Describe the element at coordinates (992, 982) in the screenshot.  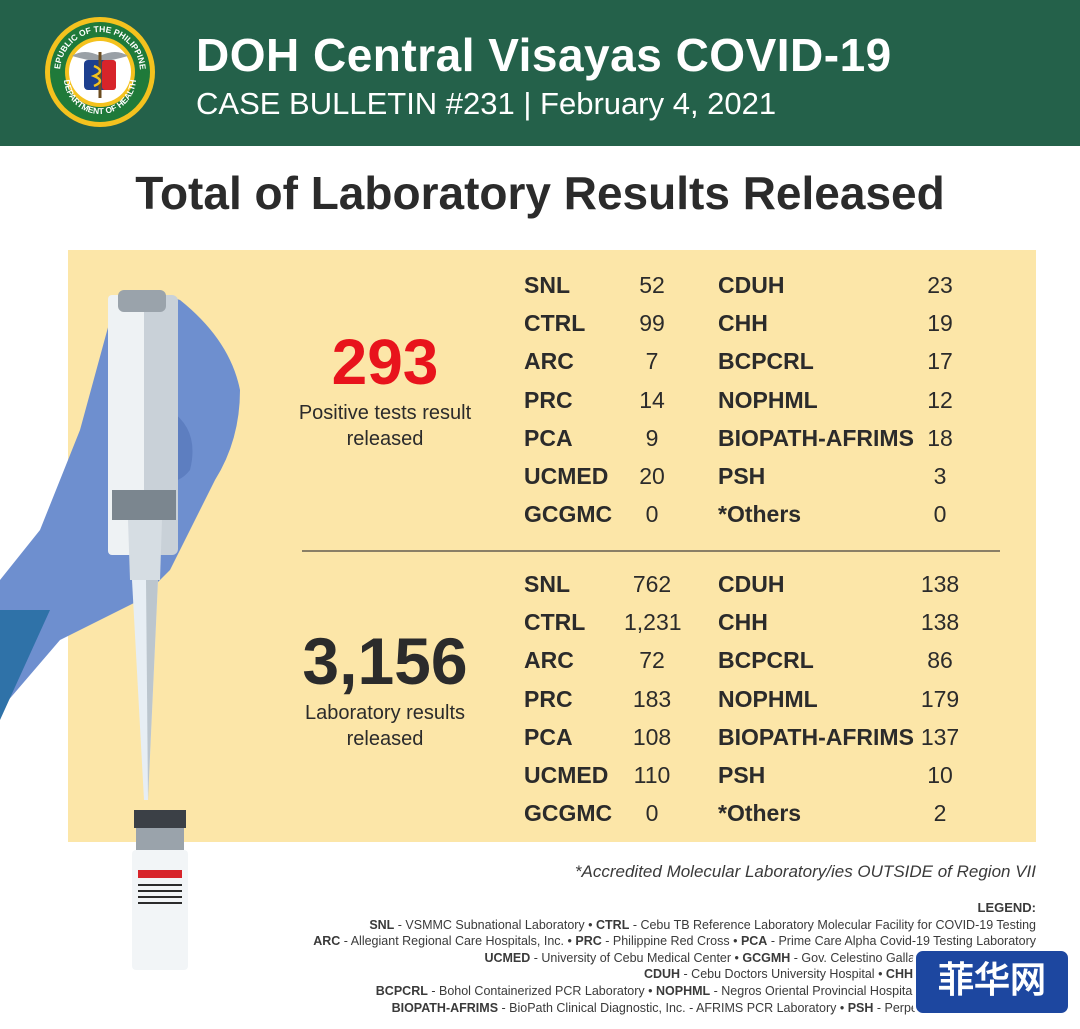
I see `watermark-logo: 菲华网` at that location.